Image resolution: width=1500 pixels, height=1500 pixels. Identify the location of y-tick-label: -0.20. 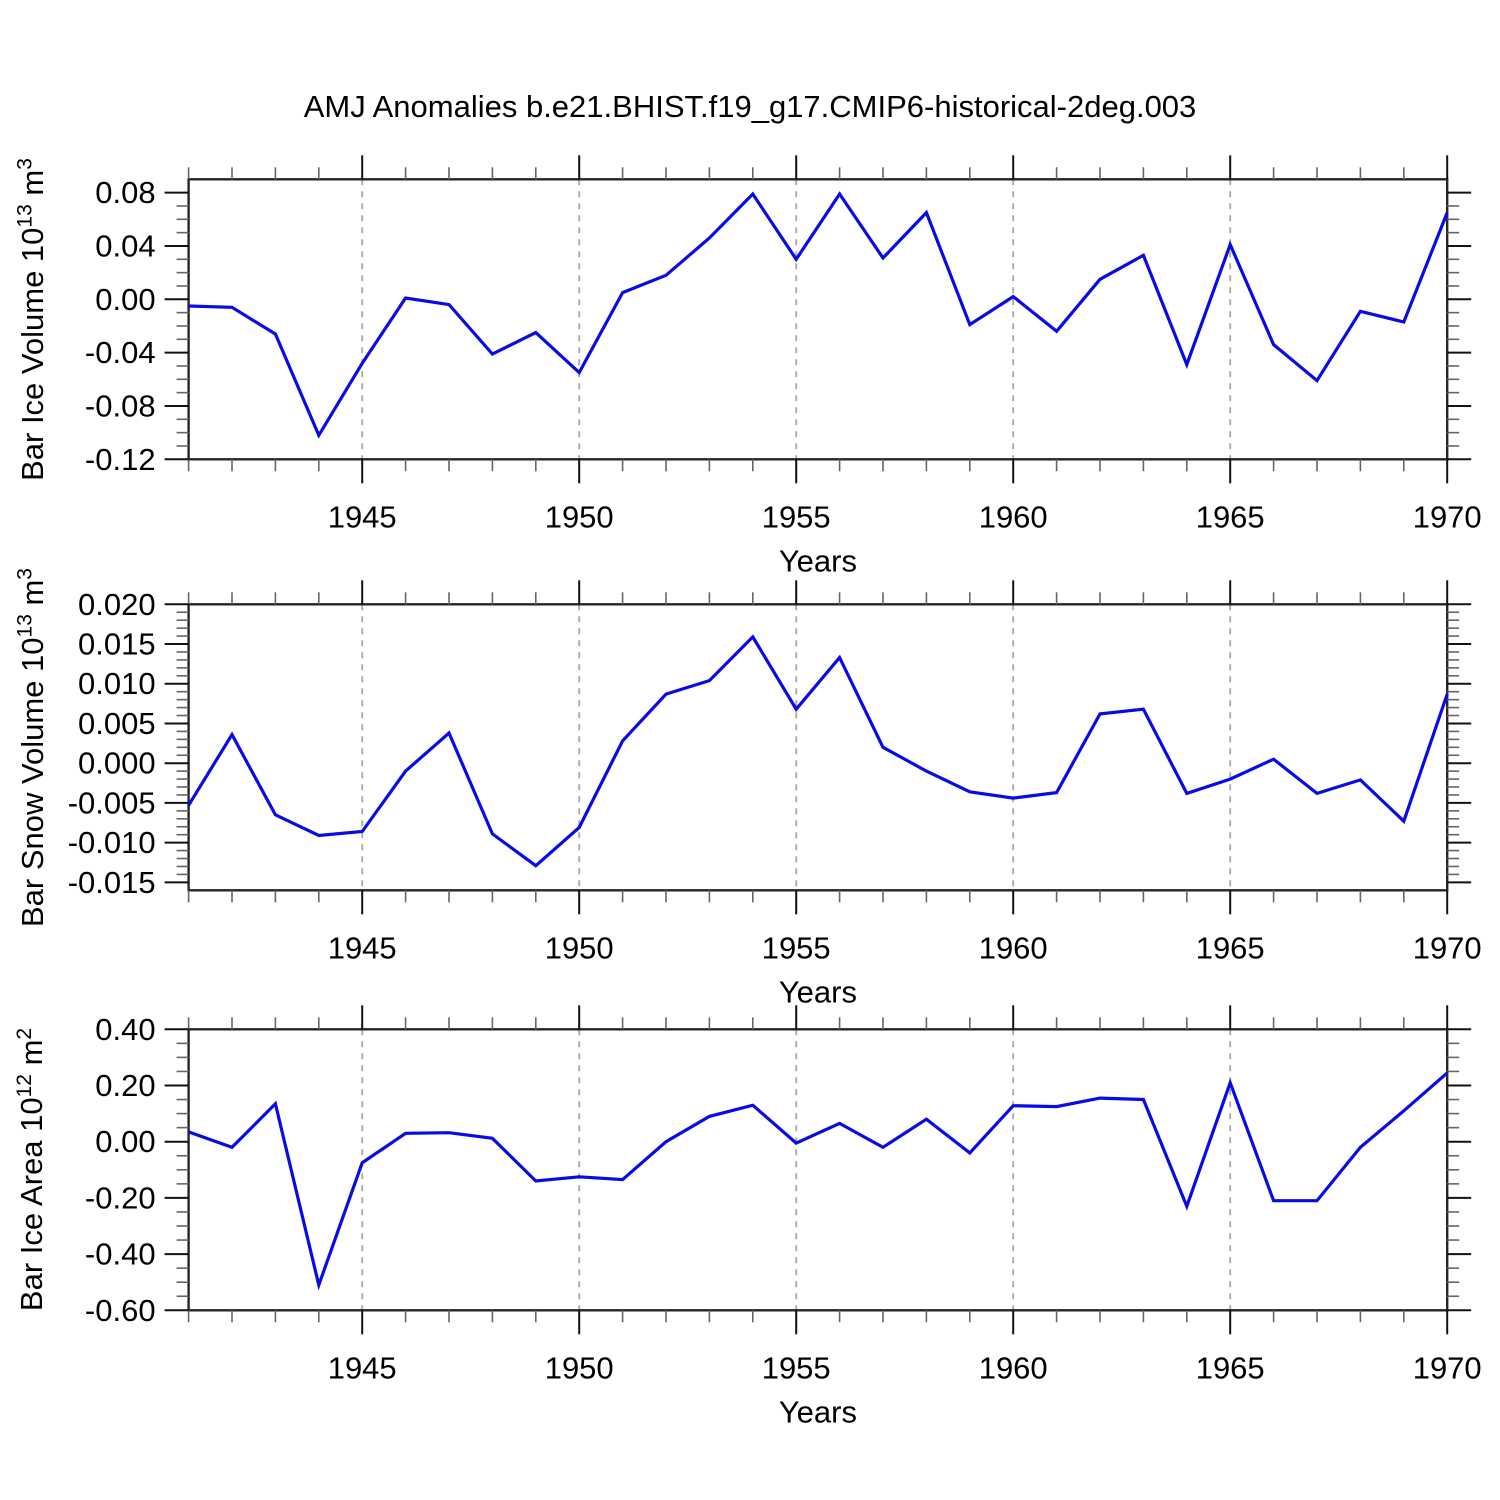
(120, 1197).